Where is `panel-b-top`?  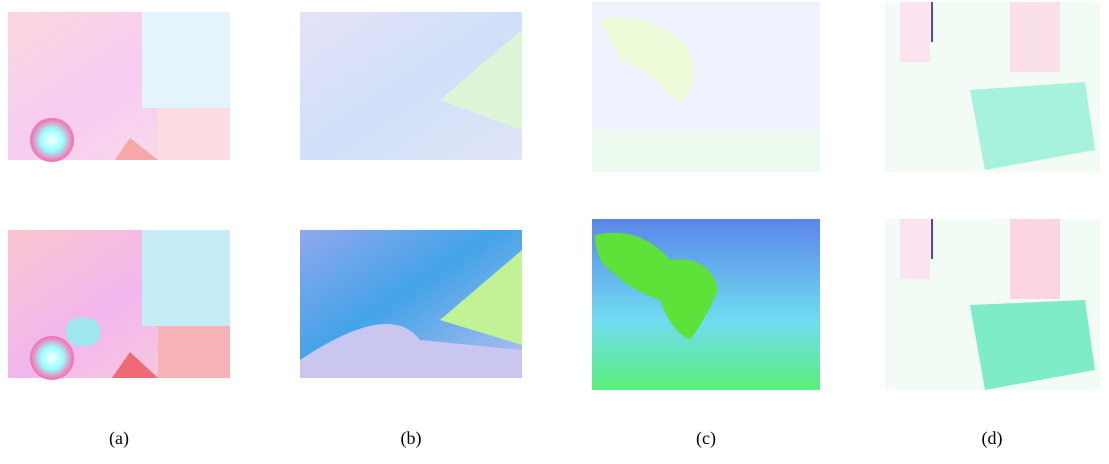
panel-b-top is located at coordinates (411, 86).